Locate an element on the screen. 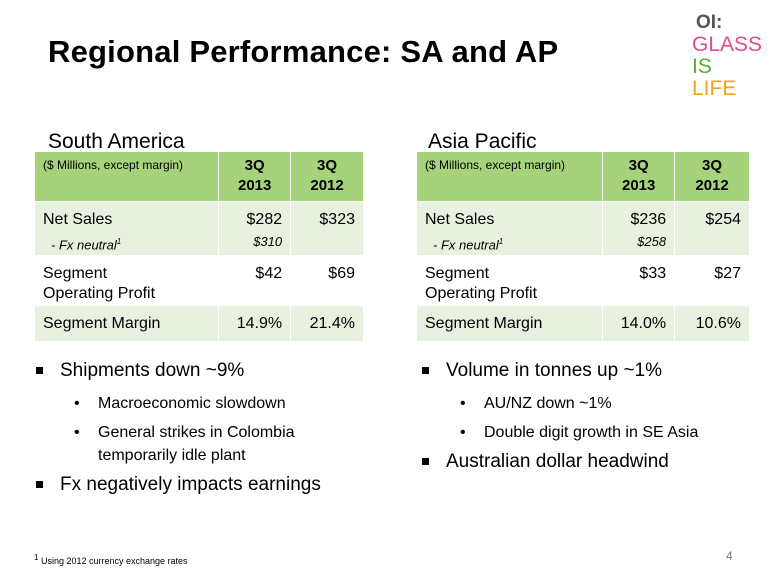  segment-margin-2013: 14.0% is located at coordinates (639, 324).